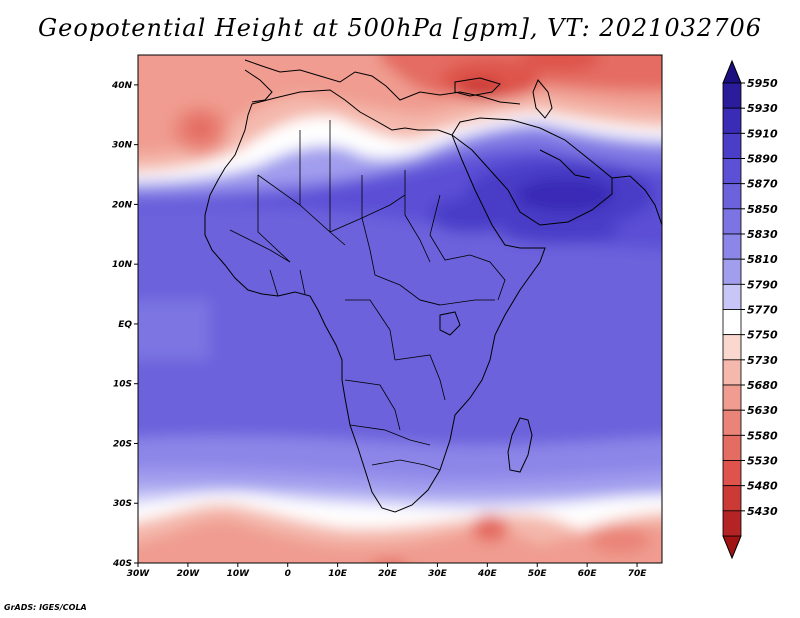 The width and height of the screenshot is (800, 618). What do you see at coordinates (636, 200) in the screenshot?
I see `india-coastline` at bounding box center [636, 200].